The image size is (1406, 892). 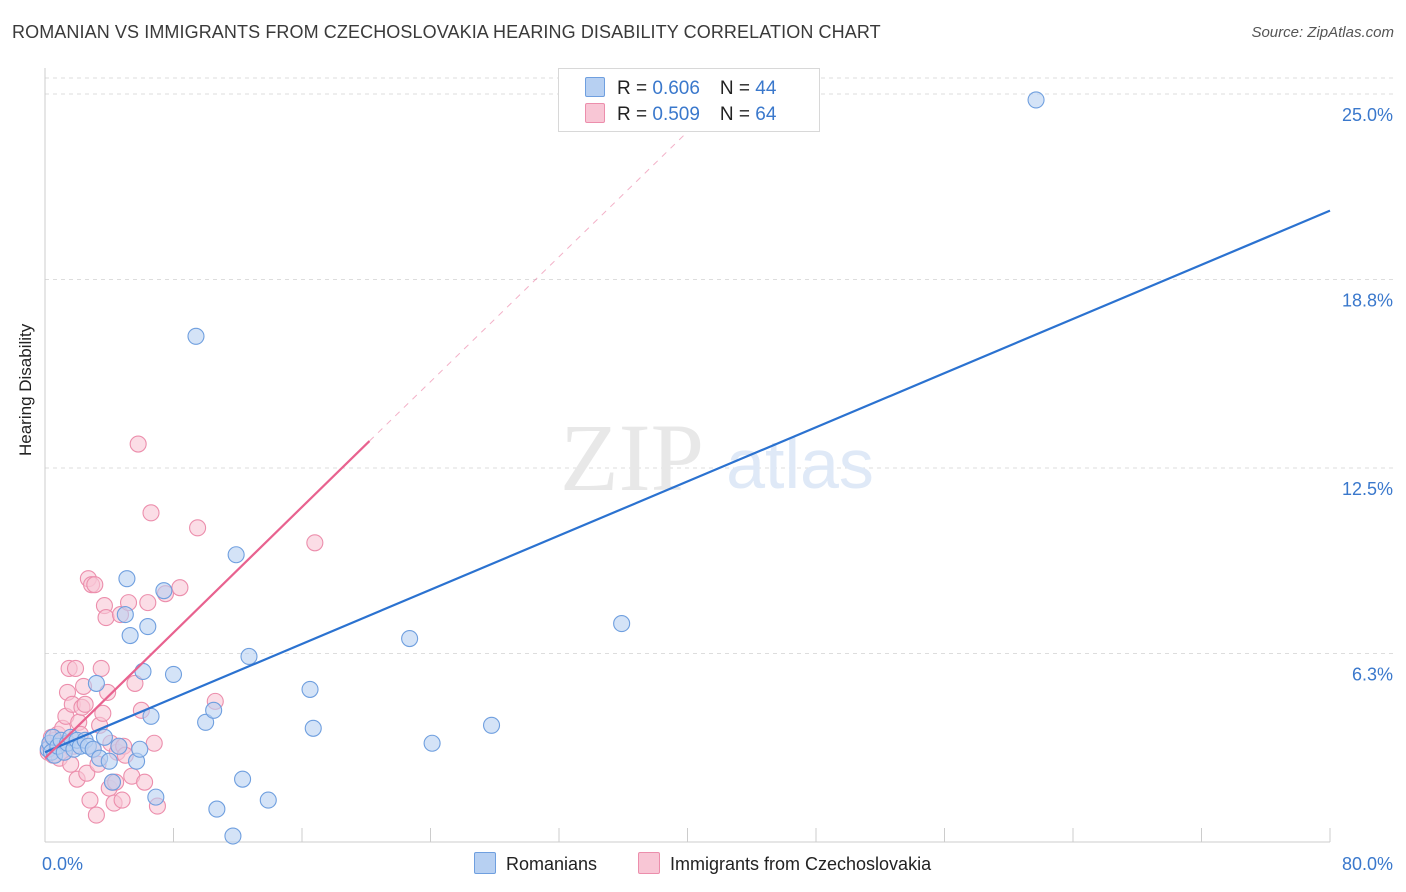 I want to click on x-tick-label: 0.0%, so click(x=62, y=864).